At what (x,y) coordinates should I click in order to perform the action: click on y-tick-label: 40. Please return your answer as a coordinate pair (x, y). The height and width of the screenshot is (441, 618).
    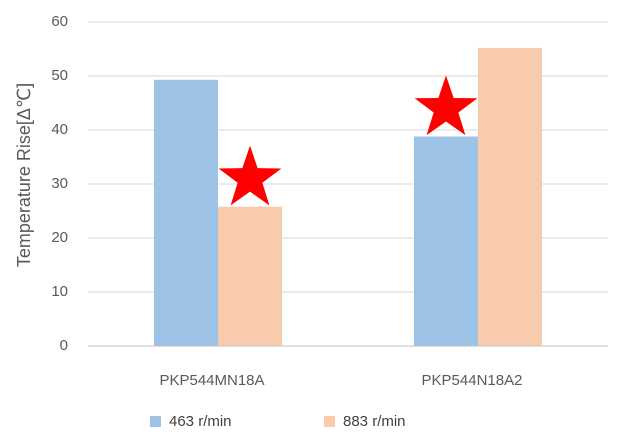
    Looking at the image, I should click on (59, 129).